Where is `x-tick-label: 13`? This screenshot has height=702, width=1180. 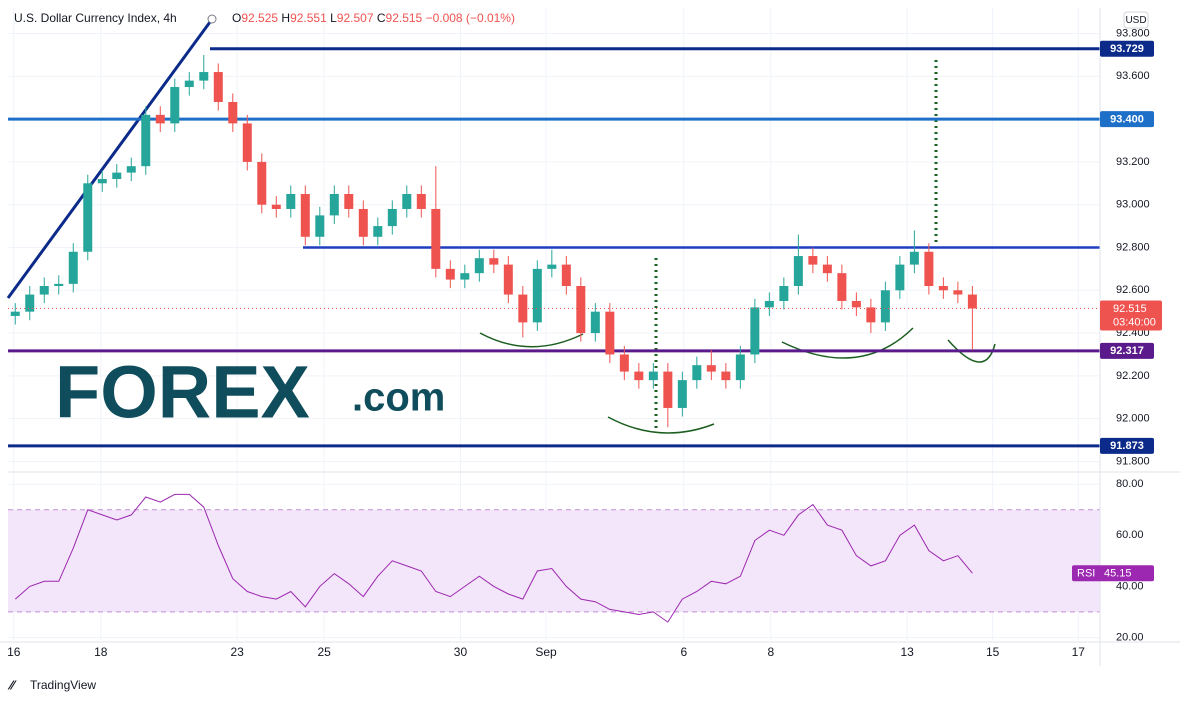
x-tick-label: 13 is located at coordinates (907, 652).